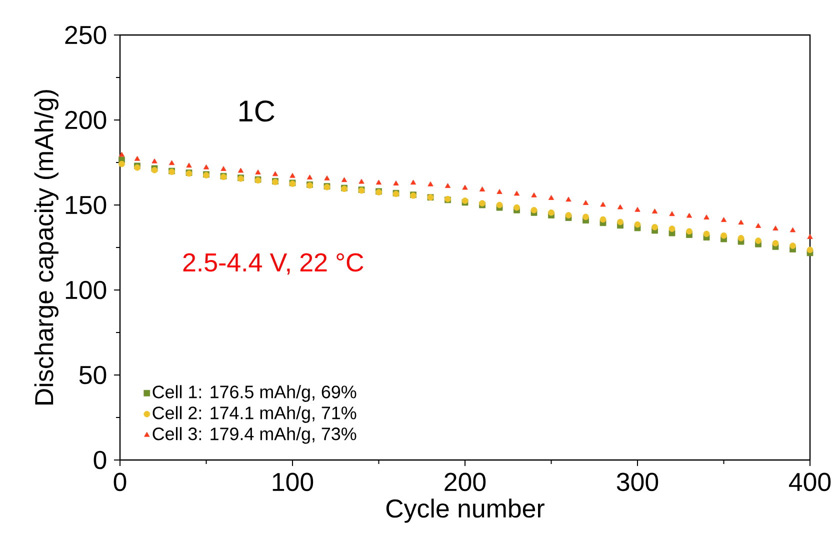  Describe the element at coordinates (92, 375) in the screenshot. I see `y-tick-label: 50` at that location.